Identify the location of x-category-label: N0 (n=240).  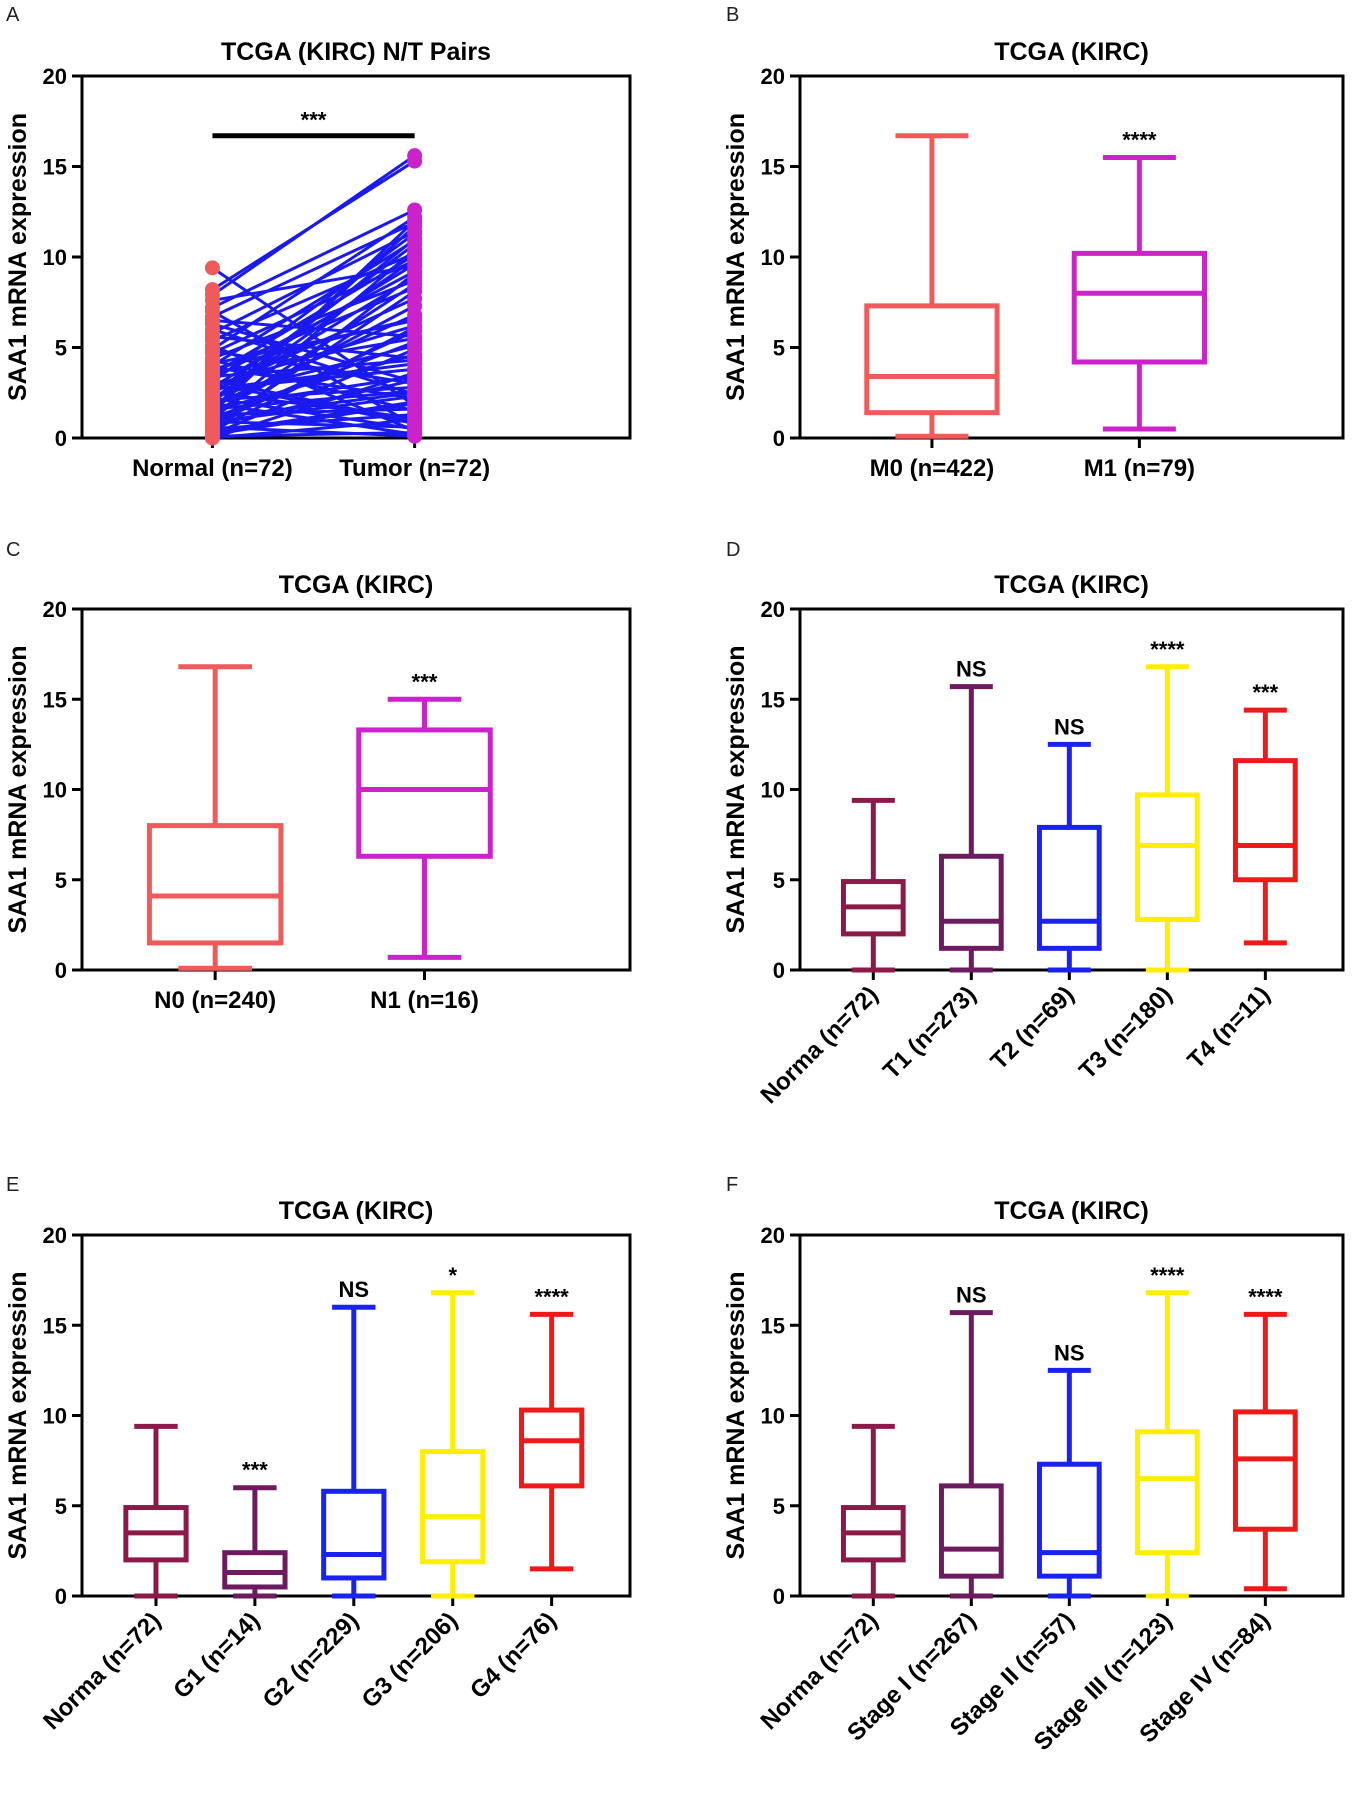
(215, 1000).